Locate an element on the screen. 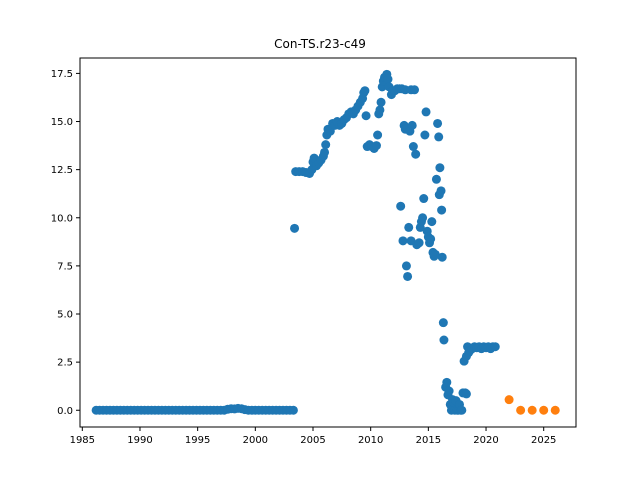 The width and height of the screenshot is (640, 480). y-tick-label: 2.5 is located at coordinates (65, 363).